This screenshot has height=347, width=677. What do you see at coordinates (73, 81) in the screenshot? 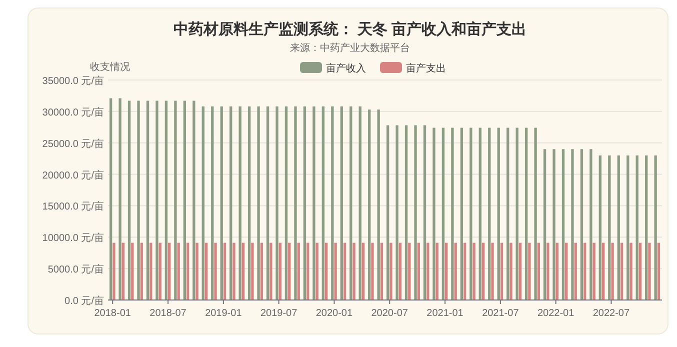
I see `y-tick-label: 35000.0 元/亩` at bounding box center [73, 81].